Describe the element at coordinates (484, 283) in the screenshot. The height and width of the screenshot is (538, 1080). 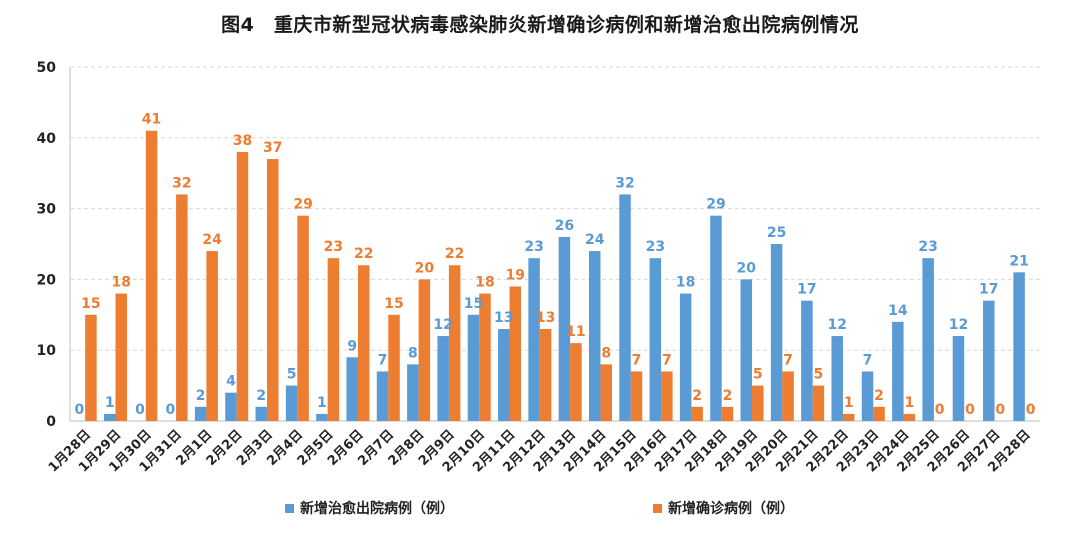
I see `data-label-s2-13: 18` at that location.